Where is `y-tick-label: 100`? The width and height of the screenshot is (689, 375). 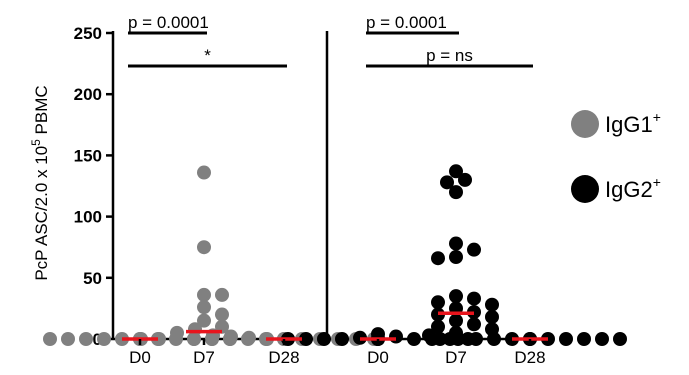 y-tick-label: 100 is located at coordinates (88, 217).